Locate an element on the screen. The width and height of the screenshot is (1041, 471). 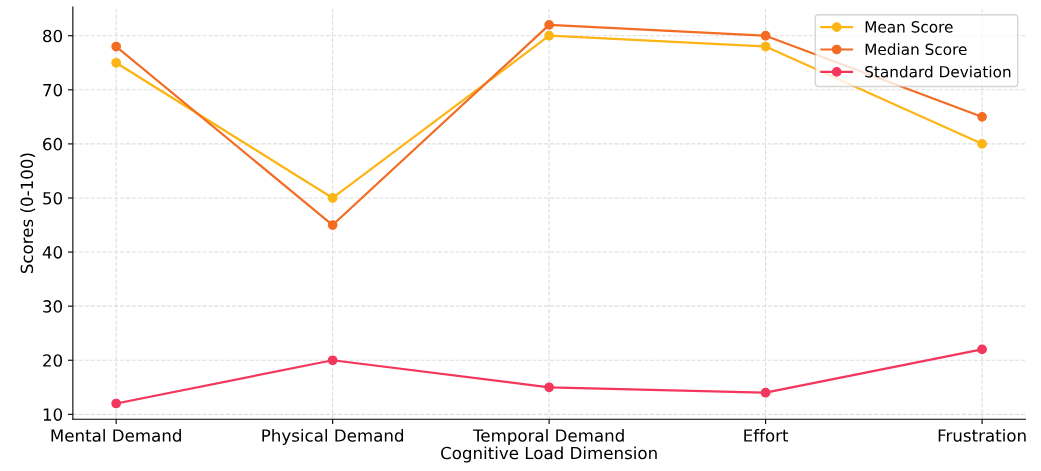
x-tick-label: Effort is located at coordinates (766, 435).